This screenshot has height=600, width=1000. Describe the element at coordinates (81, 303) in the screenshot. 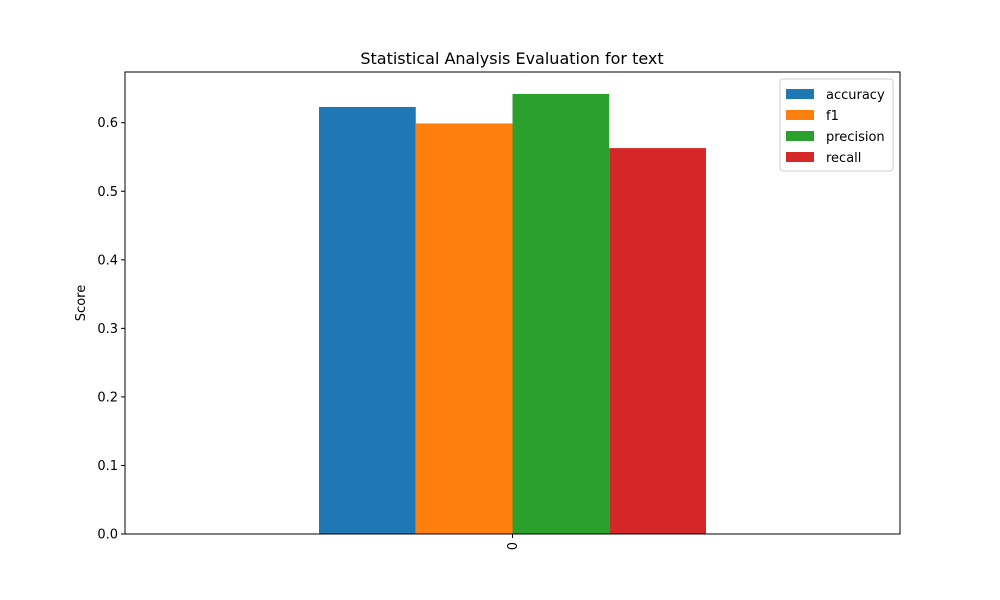

I see `y-axis-label: Score` at that location.